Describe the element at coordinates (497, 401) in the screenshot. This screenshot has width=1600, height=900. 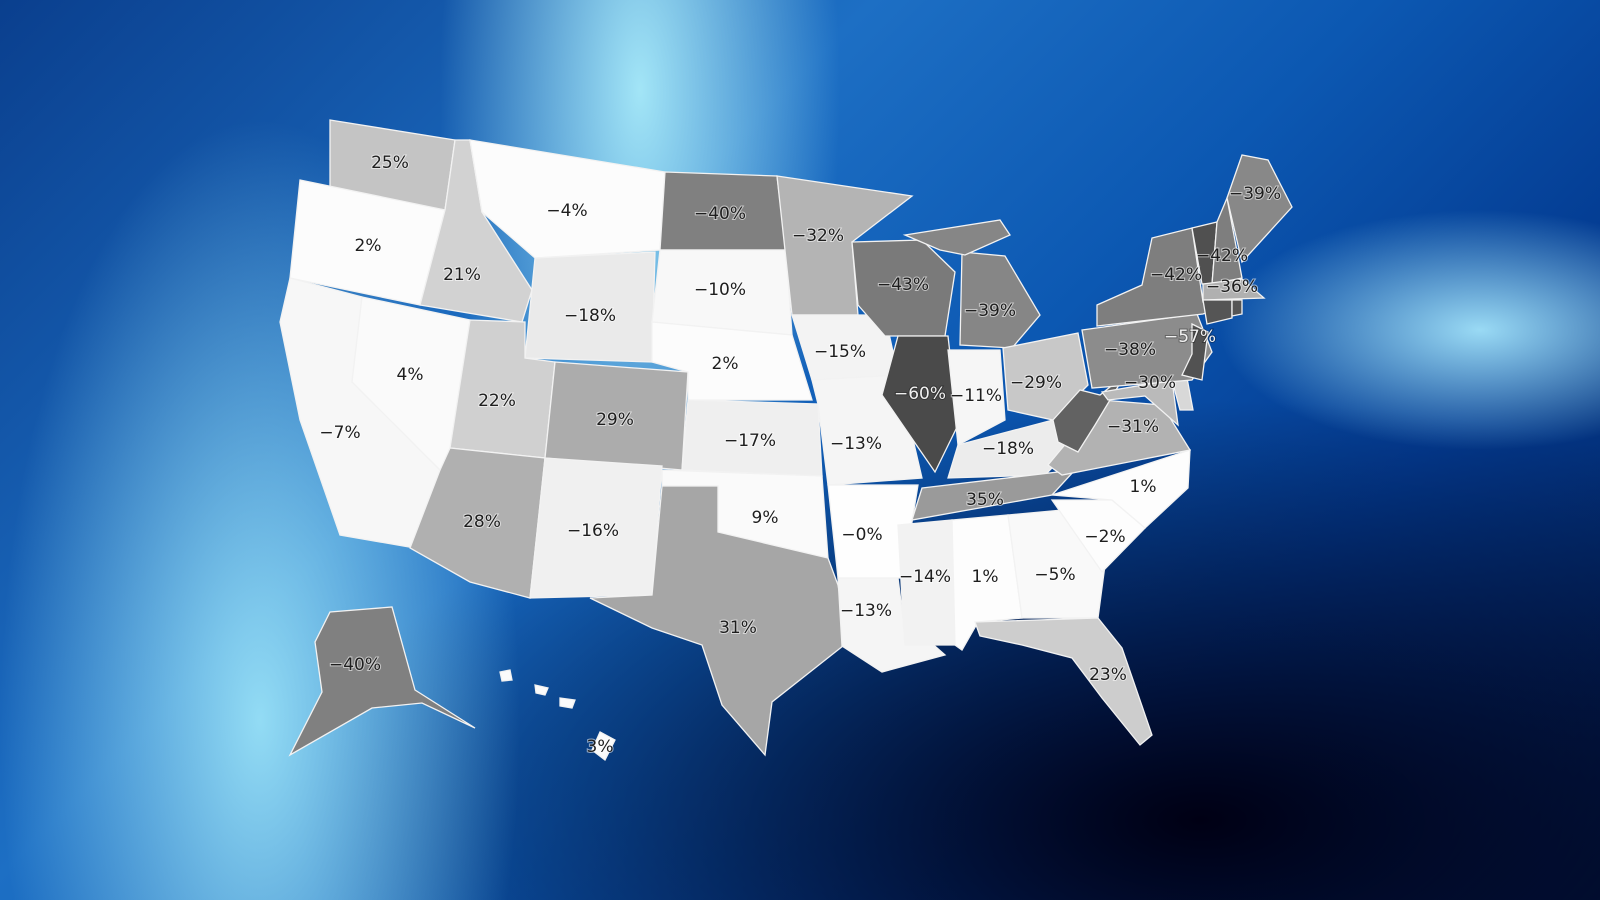
I see `state-value-label-ut: 22%` at that location.